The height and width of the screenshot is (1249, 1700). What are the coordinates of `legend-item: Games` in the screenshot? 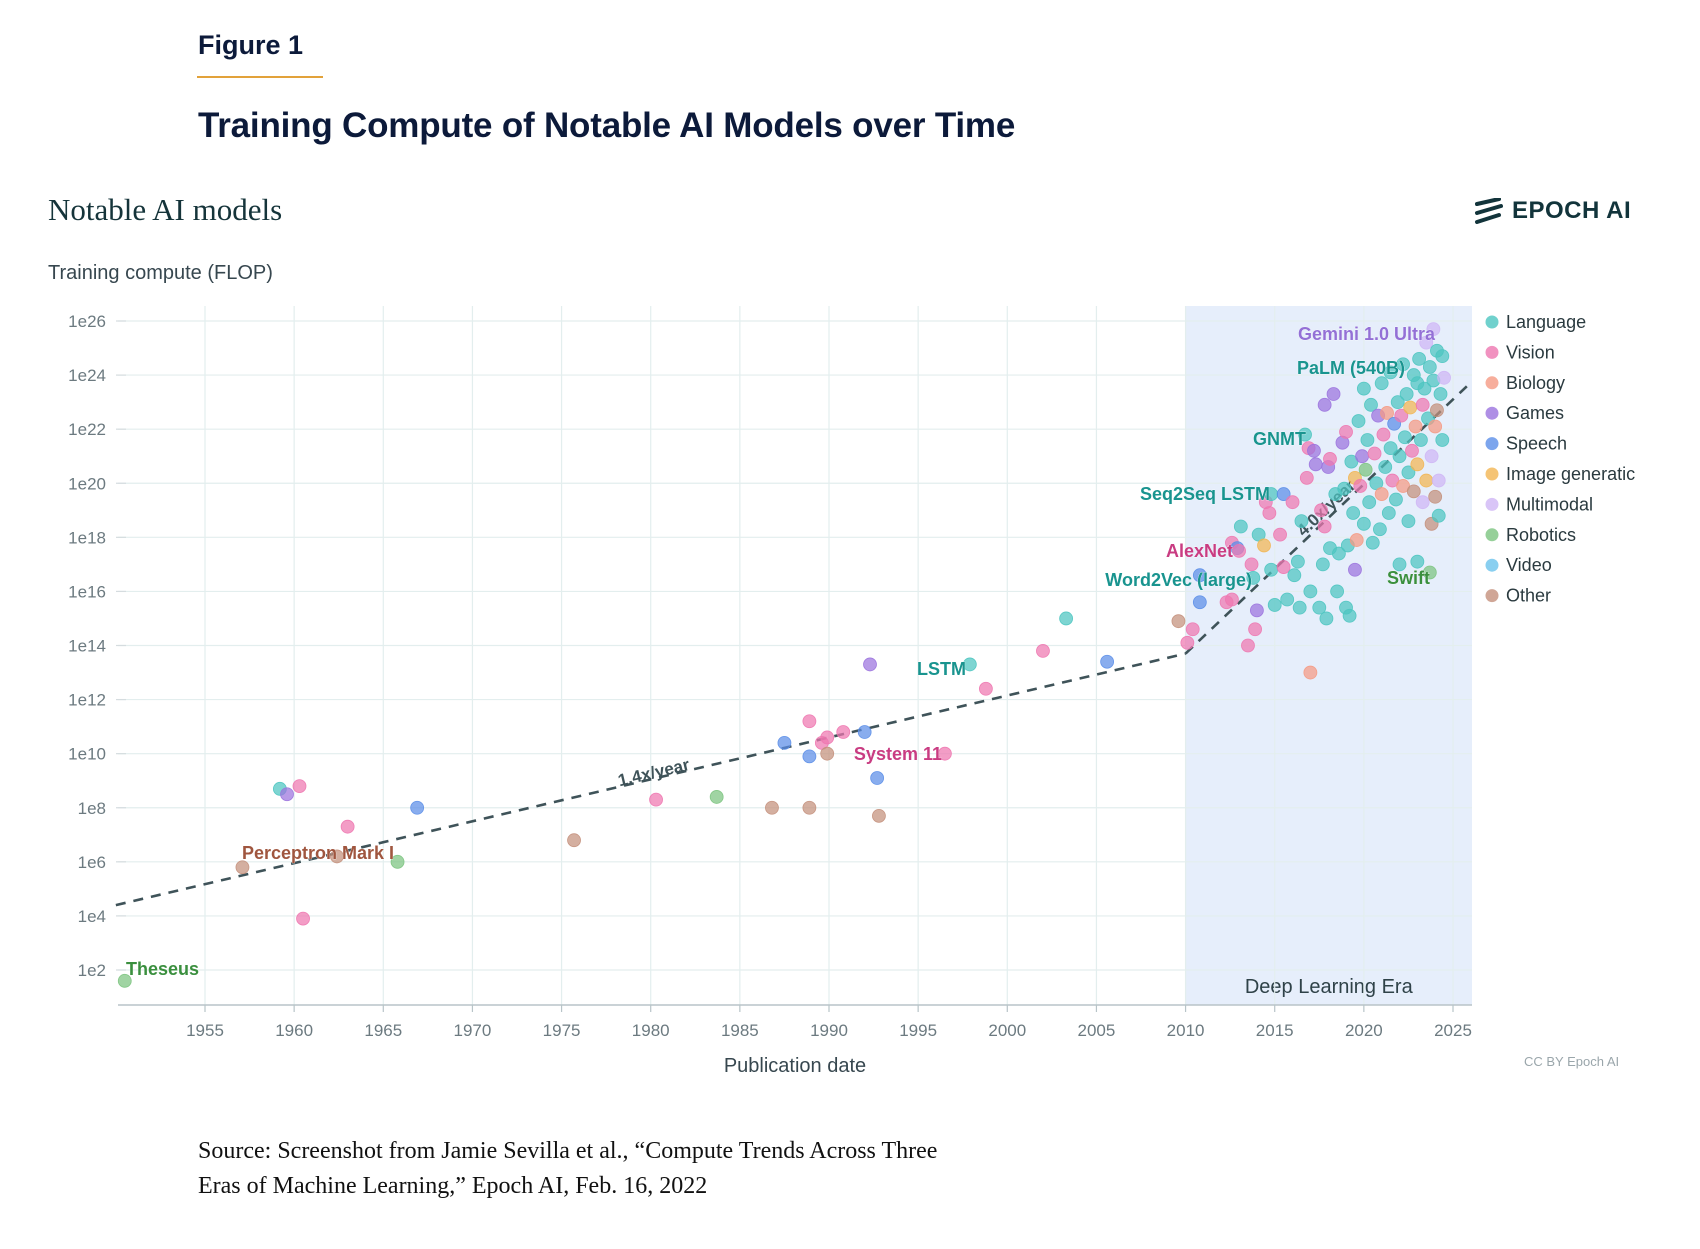 It's located at (1525, 413).